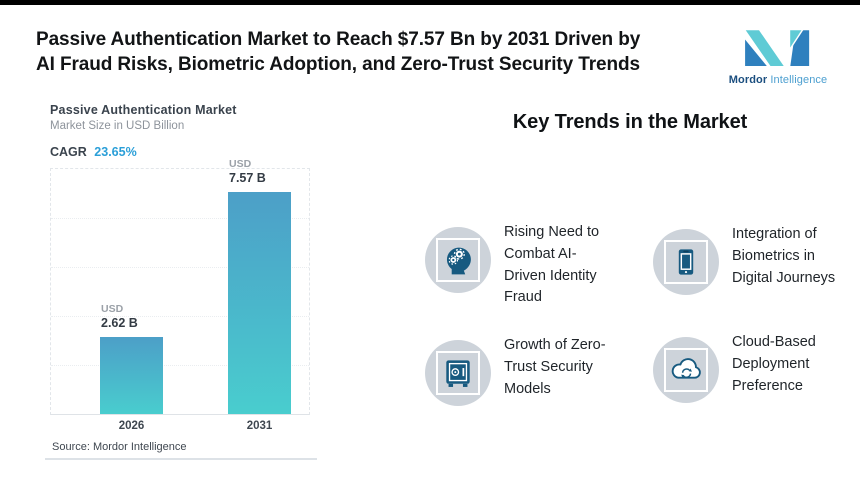  Describe the element at coordinates (774, 364) in the screenshot. I see `trend-text-cloud: Cloud-Based Deployment Preference` at that location.